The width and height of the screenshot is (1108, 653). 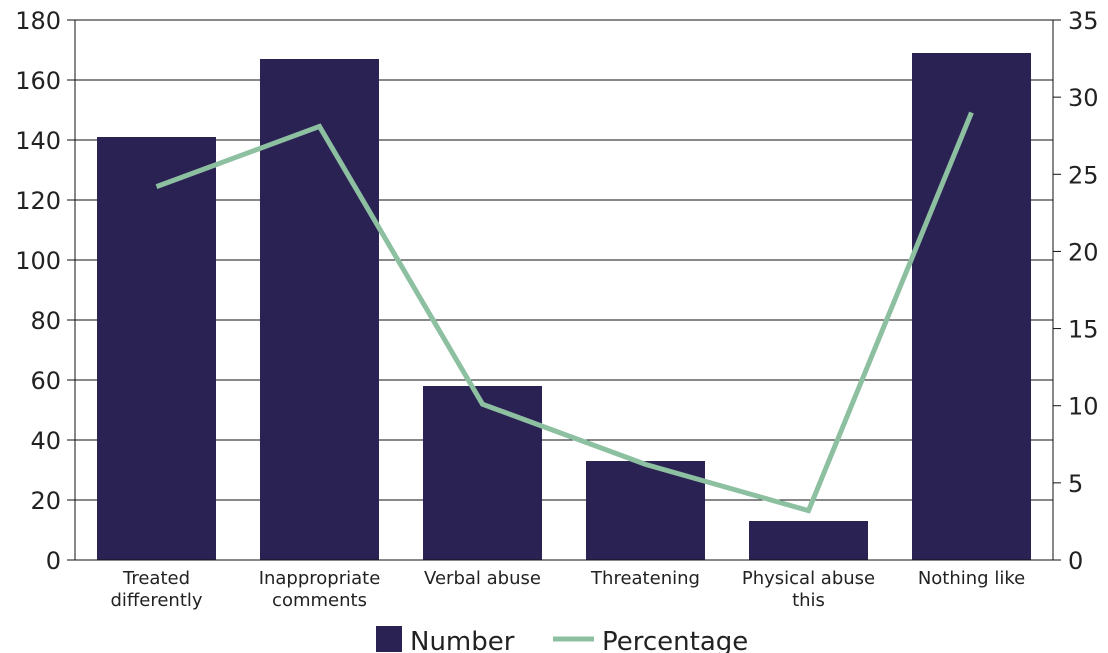 What do you see at coordinates (1083, 21) in the screenshot?
I see `right-tick-label: 35` at bounding box center [1083, 21].